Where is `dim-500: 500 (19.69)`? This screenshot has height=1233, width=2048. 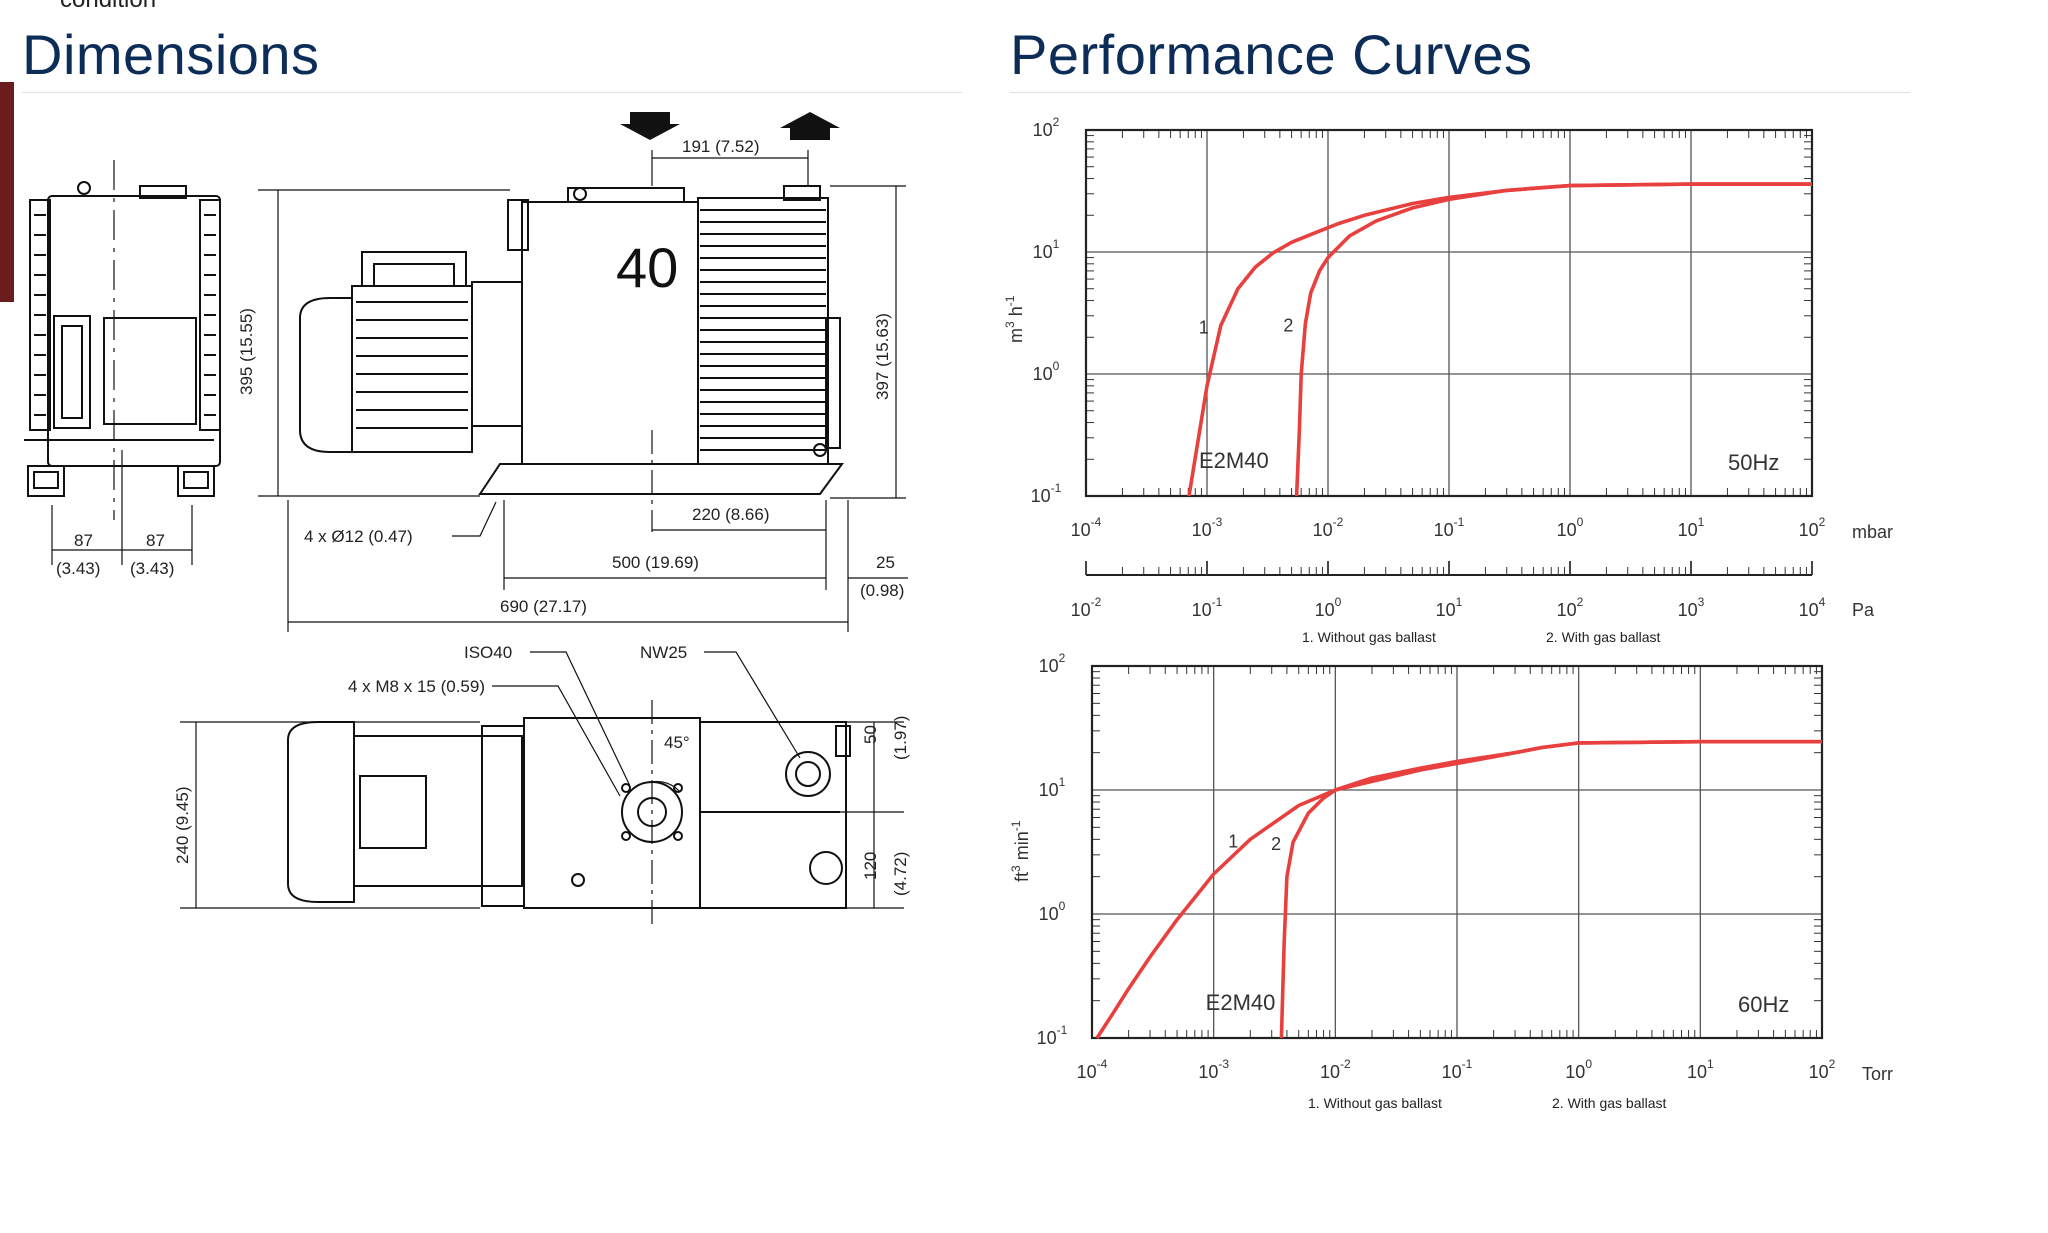
dim-500: 500 (19.69) is located at coordinates (655, 562).